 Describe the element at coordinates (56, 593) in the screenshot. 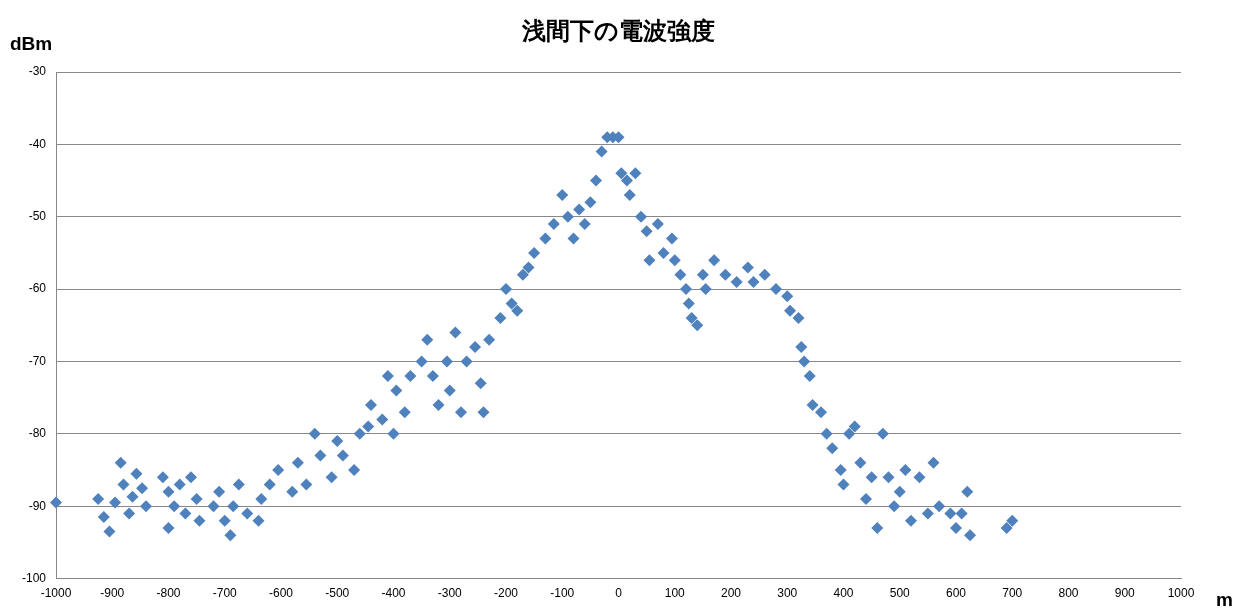

I see `x-tick-label: -1000` at that location.